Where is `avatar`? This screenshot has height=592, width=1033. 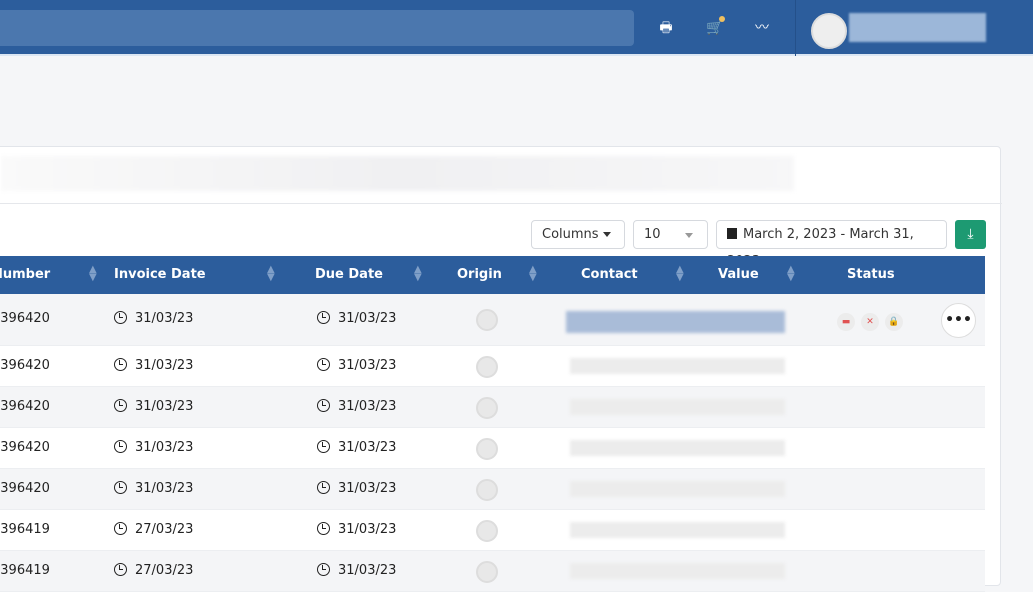
avatar is located at coordinates (829, 31).